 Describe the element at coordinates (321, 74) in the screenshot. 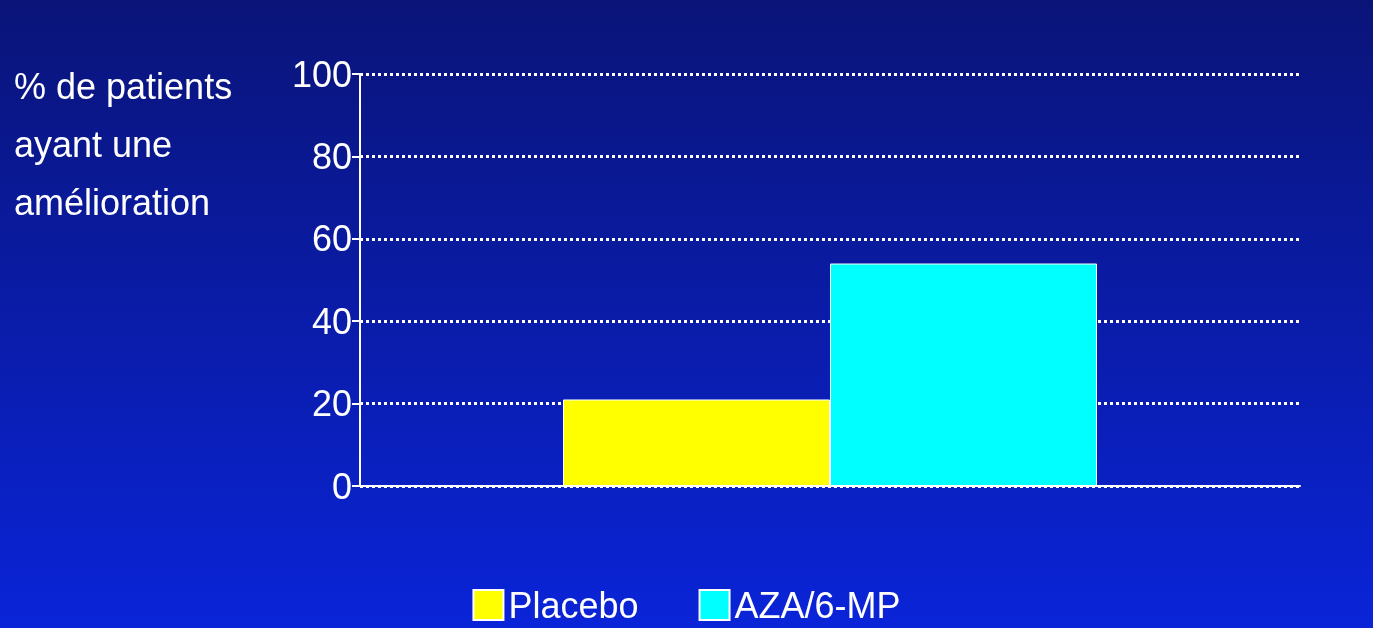

I see `y-tick-label: 100` at that location.